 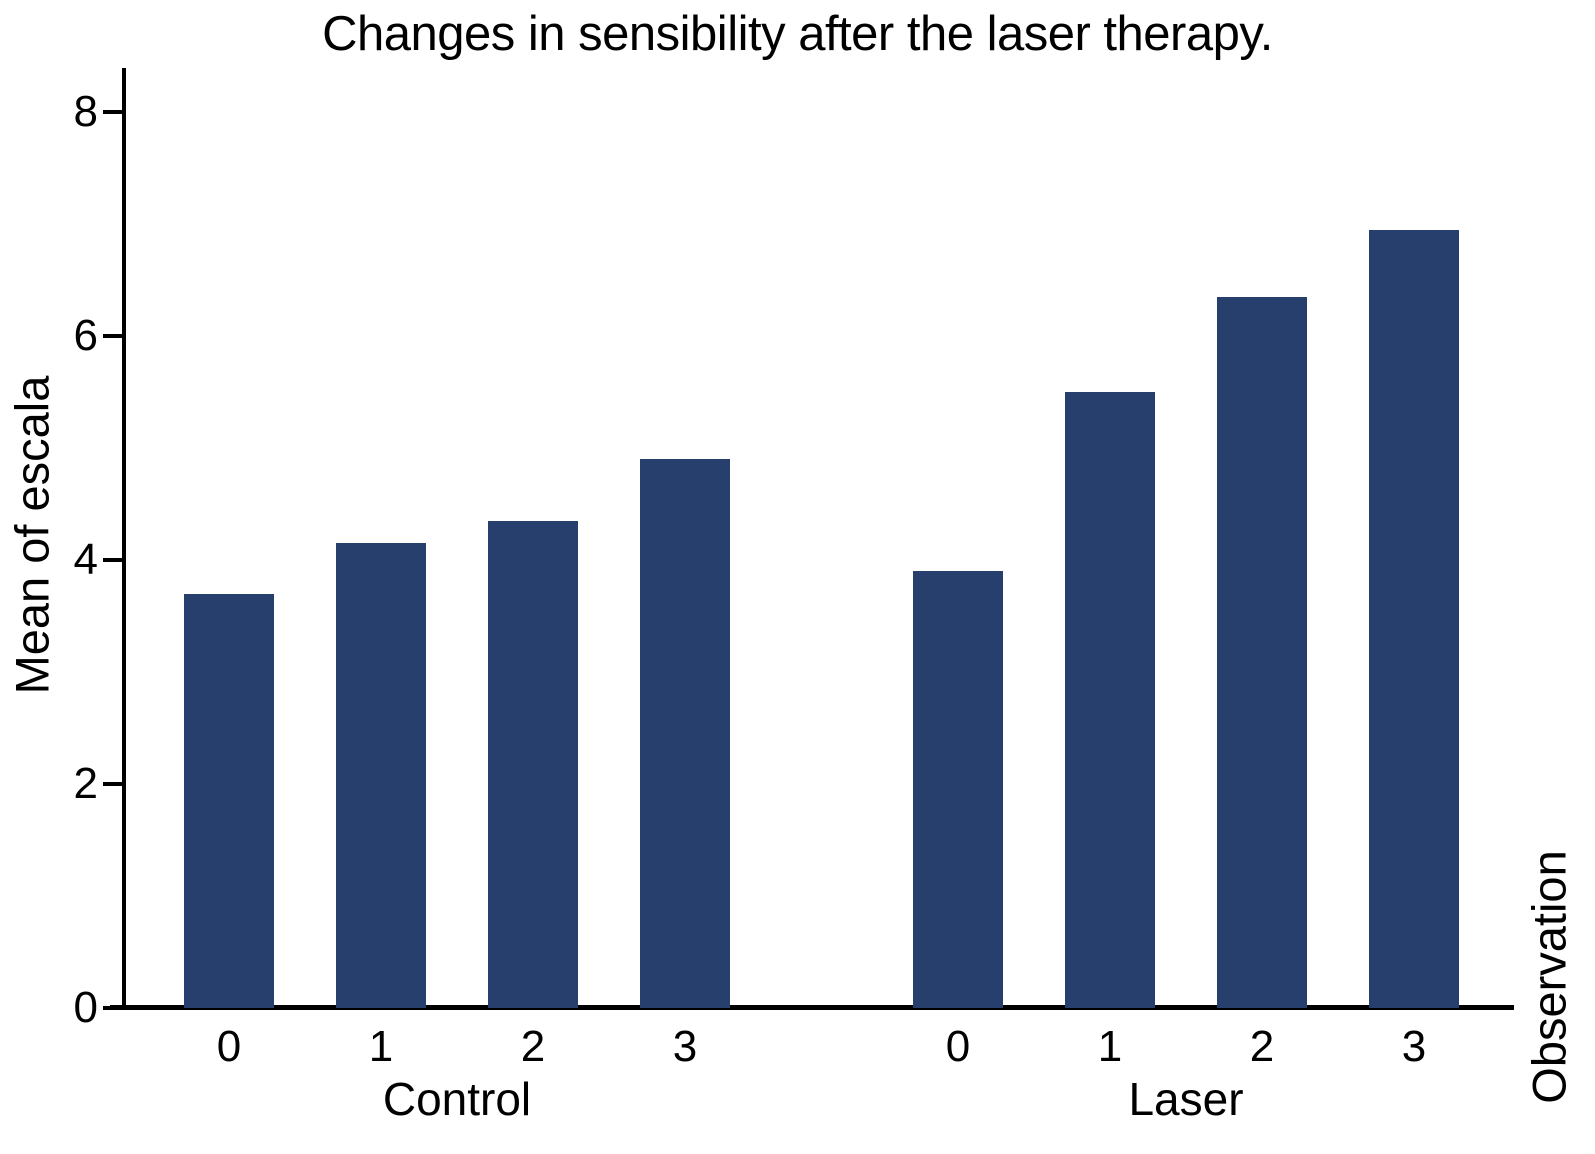 What do you see at coordinates (124, 538) in the screenshot?
I see `y-axis-line` at bounding box center [124, 538].